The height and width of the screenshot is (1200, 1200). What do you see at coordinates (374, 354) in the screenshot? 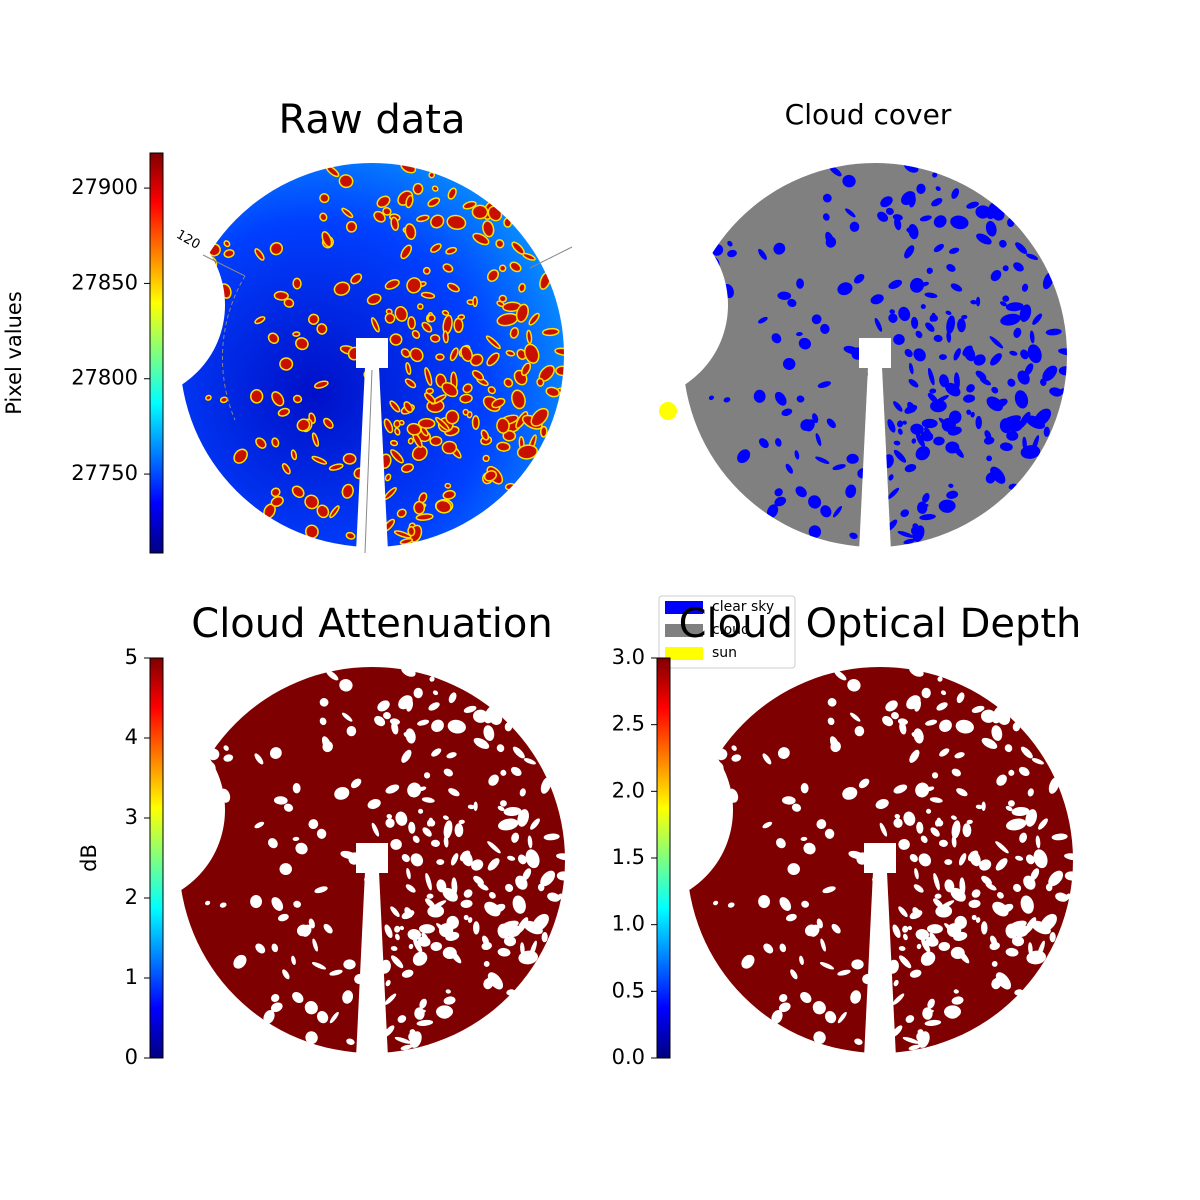
I see `sky-image` at bounding box center [374, 354].